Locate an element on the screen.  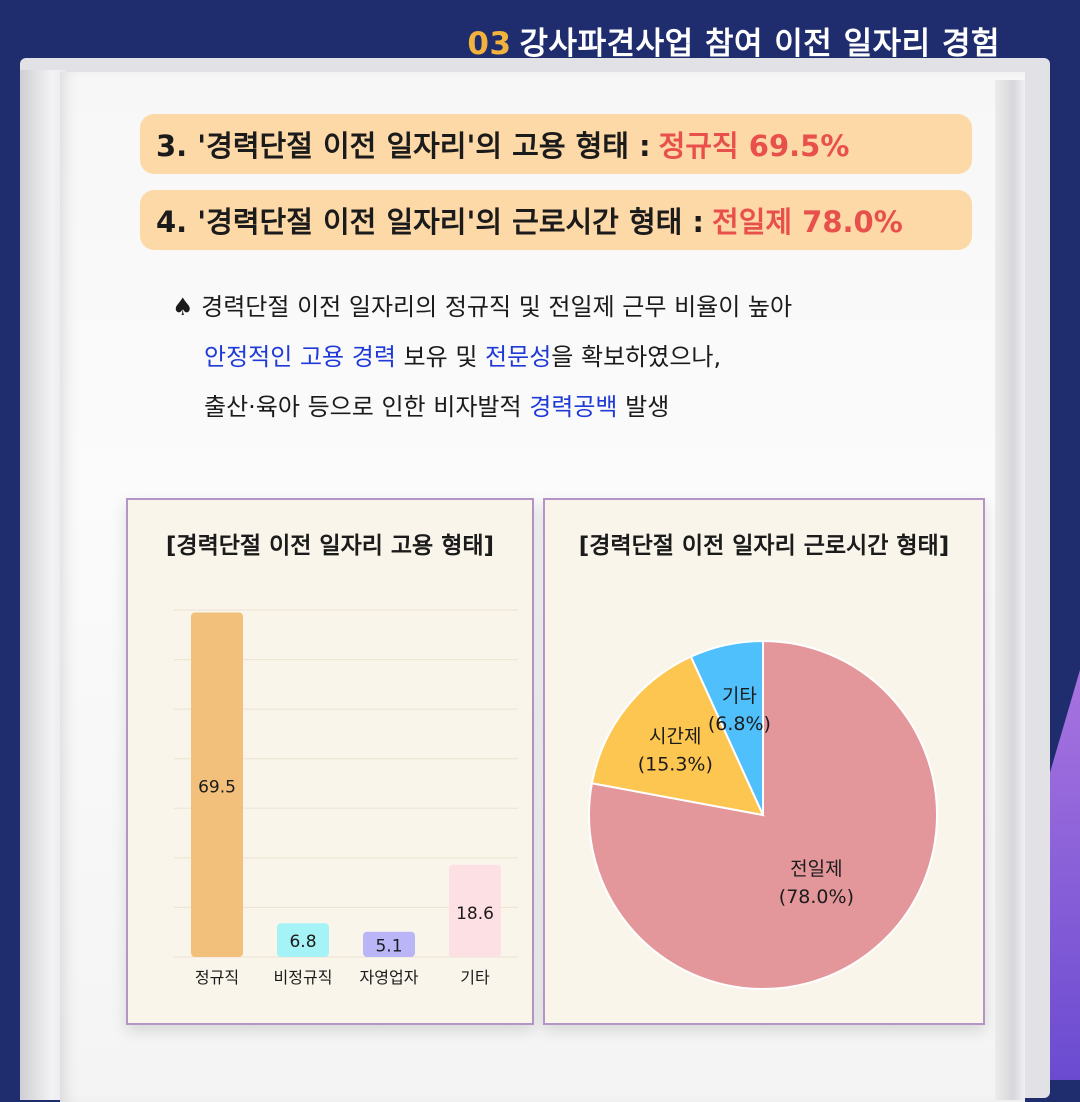
description-line-2: 안정적인 고용 경력 보유 및 전문성을 확보하였으나, is located at coordinates (482, 357).